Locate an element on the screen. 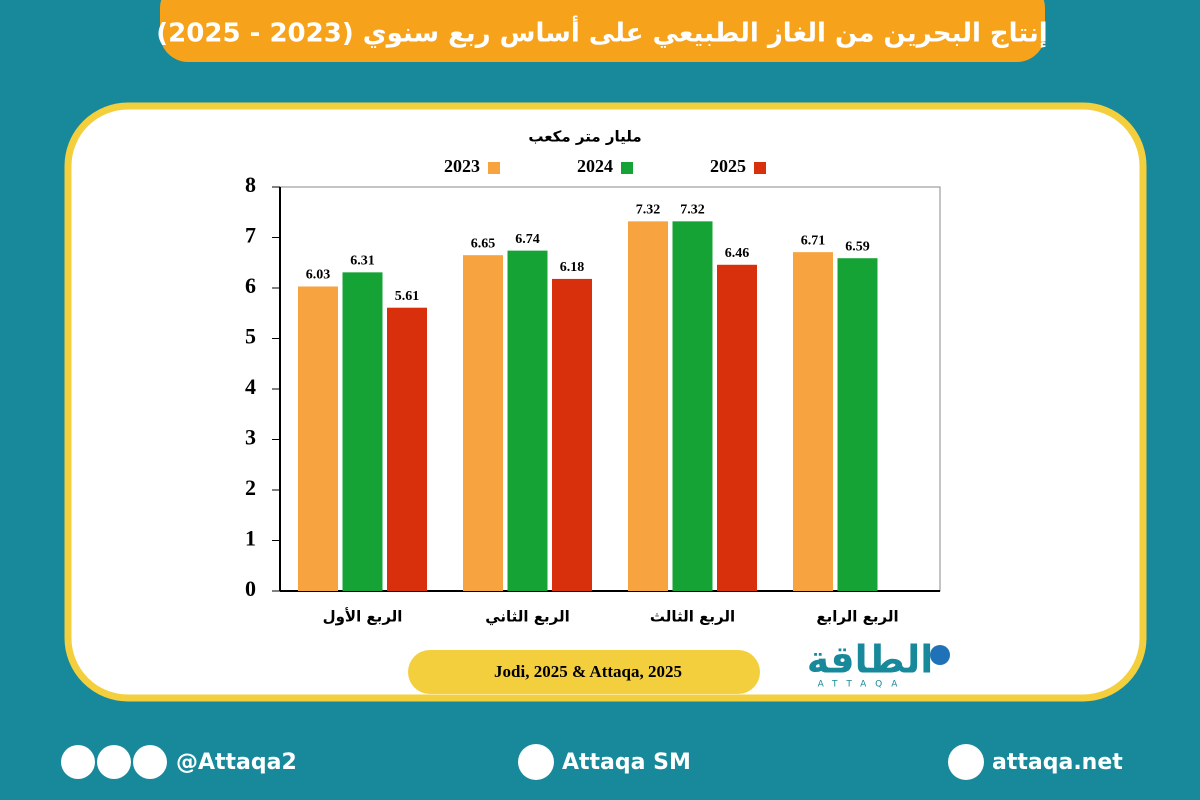 Image resolution: width=1200 pixels, height=800 pixels. y-tick-label: 6 is located at coordinates (250, 285).